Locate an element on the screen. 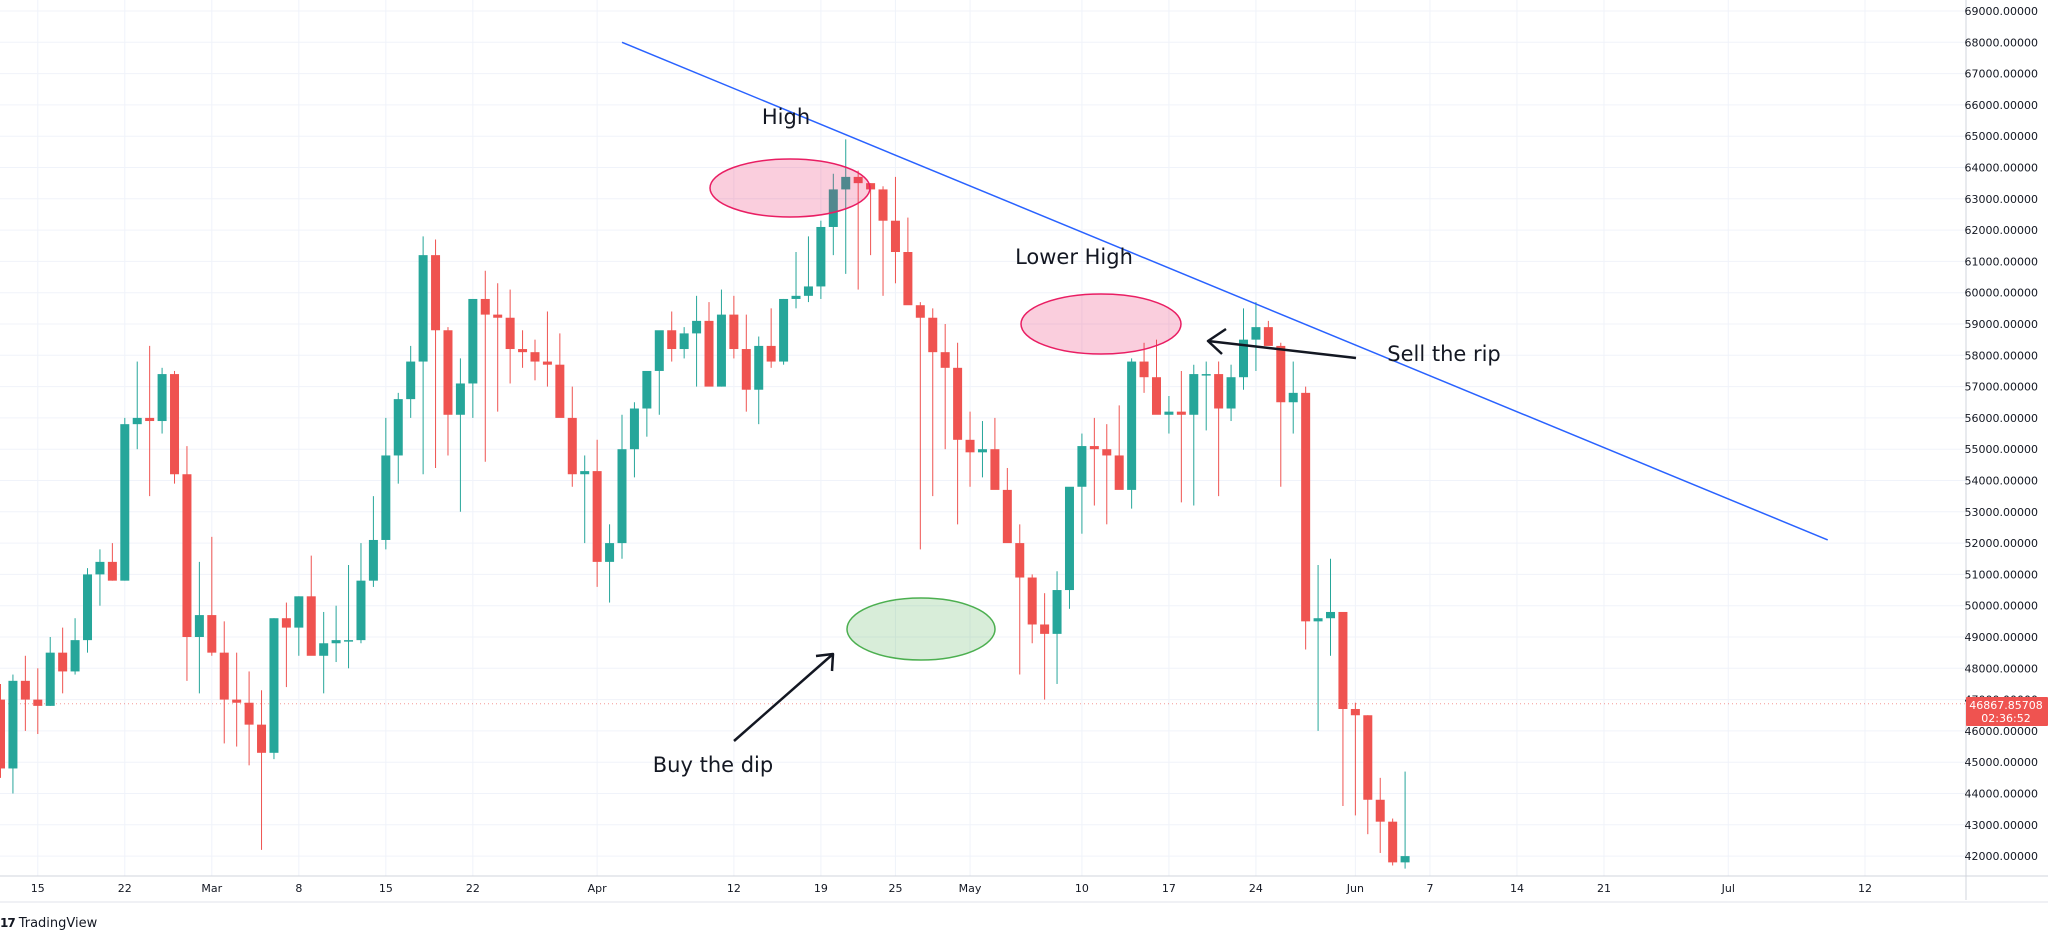  sell-annotation: Sell the rip is located at coordinates (1353, 346).